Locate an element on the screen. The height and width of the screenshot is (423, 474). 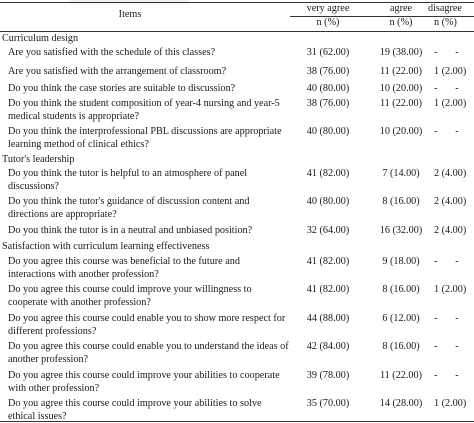
table-cell-very-agree: 39 (78.00) is located at coordinates (328, 375).